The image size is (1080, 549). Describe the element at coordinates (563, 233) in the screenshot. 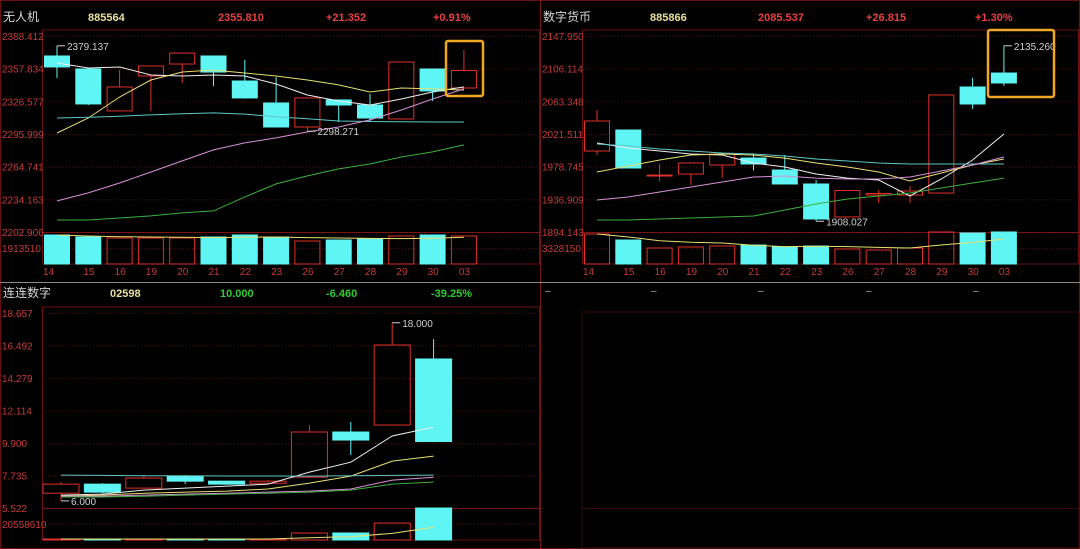

I see `y-tick-label: 1894.143` at that location.